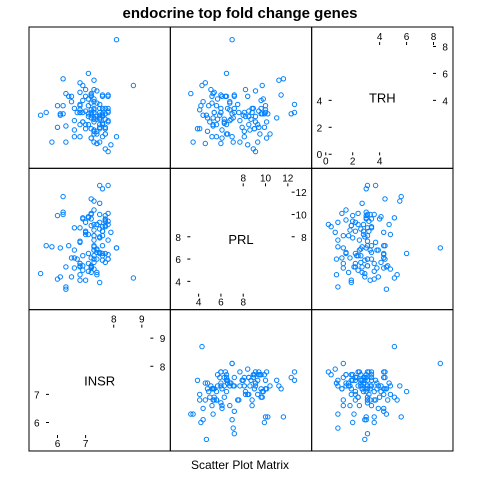  Describe the element at coordinates (37, 395) in the screenshot. I see `tick-label: 7` at that location.